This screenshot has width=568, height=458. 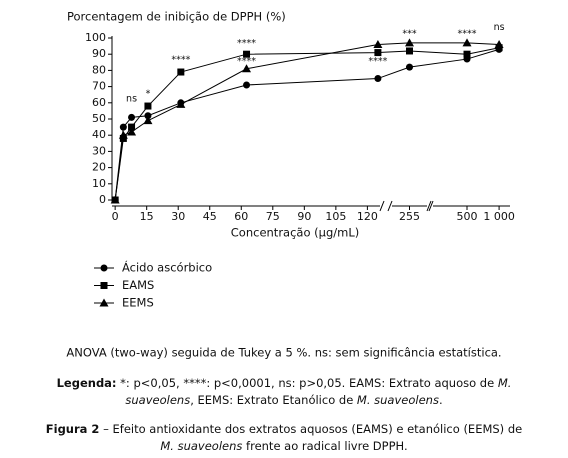 What do you see at coordinates (73, 429) in the screenshot?
I see `figure-head: Figura 2` at bounding box center [73, 429].